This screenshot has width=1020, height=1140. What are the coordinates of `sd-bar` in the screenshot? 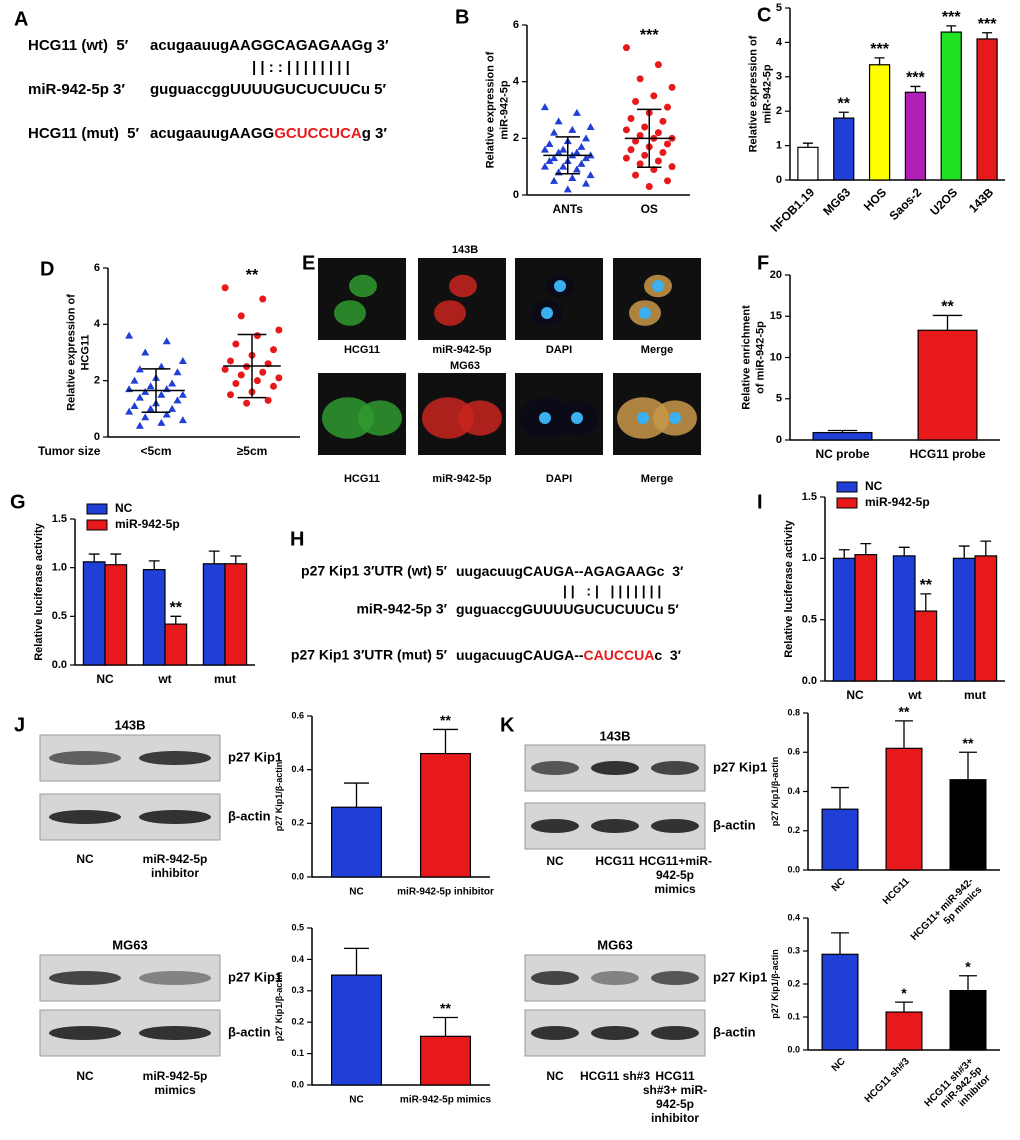 It's located at (649, 138).